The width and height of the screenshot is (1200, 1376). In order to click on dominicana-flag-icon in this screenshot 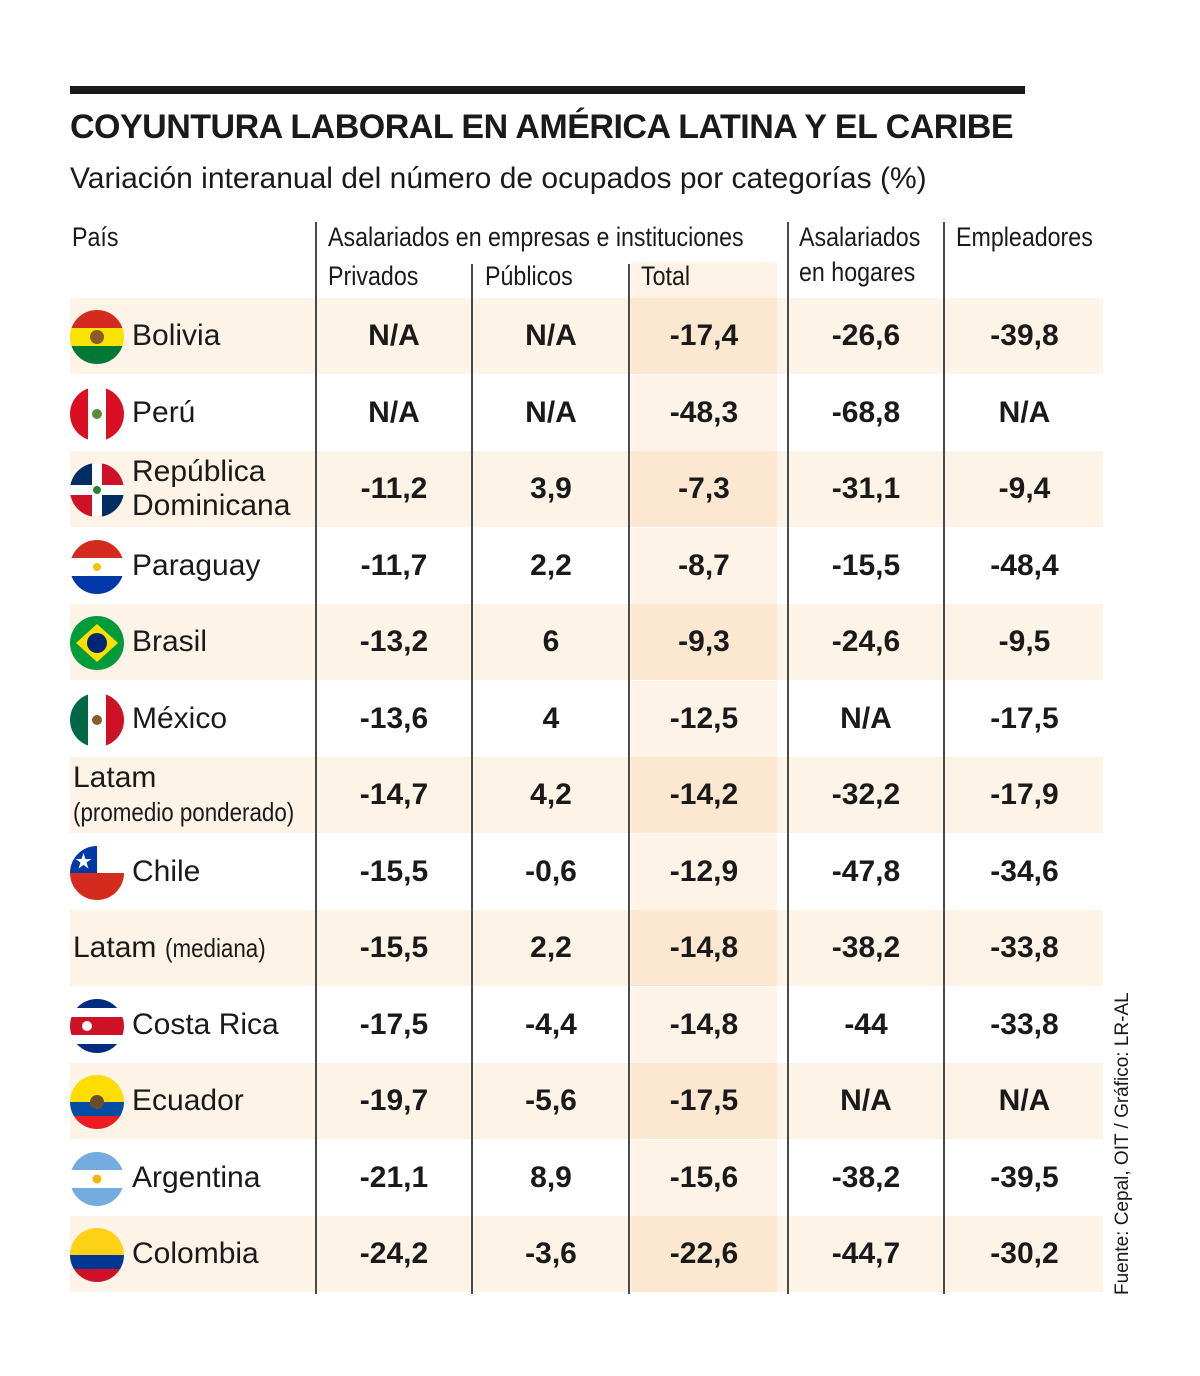, I will do `click(97, 490)`.